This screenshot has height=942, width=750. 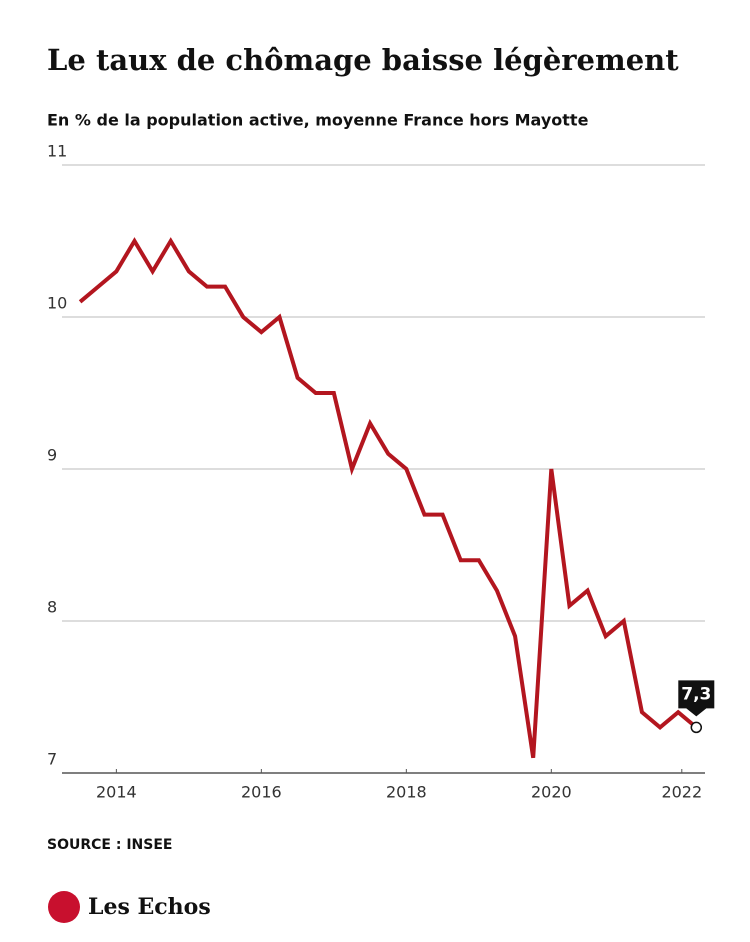 I want to click on source: SOURCE : INSEE, so click(x=109, y=845).